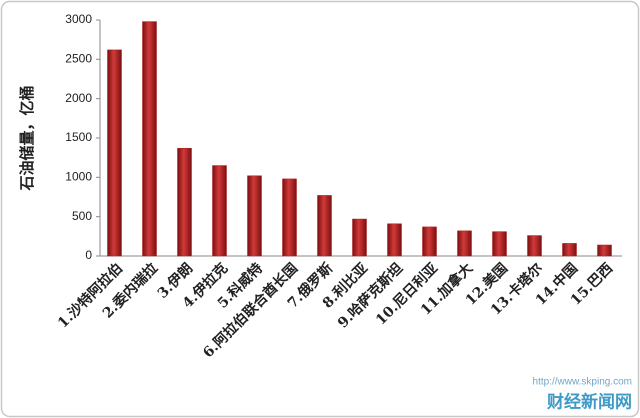 The height and width of the screenshot is (418, 640). Describe the element at coordinates (78, 59) in the screenshot. I see `y-tick-label: 2500` at that location.